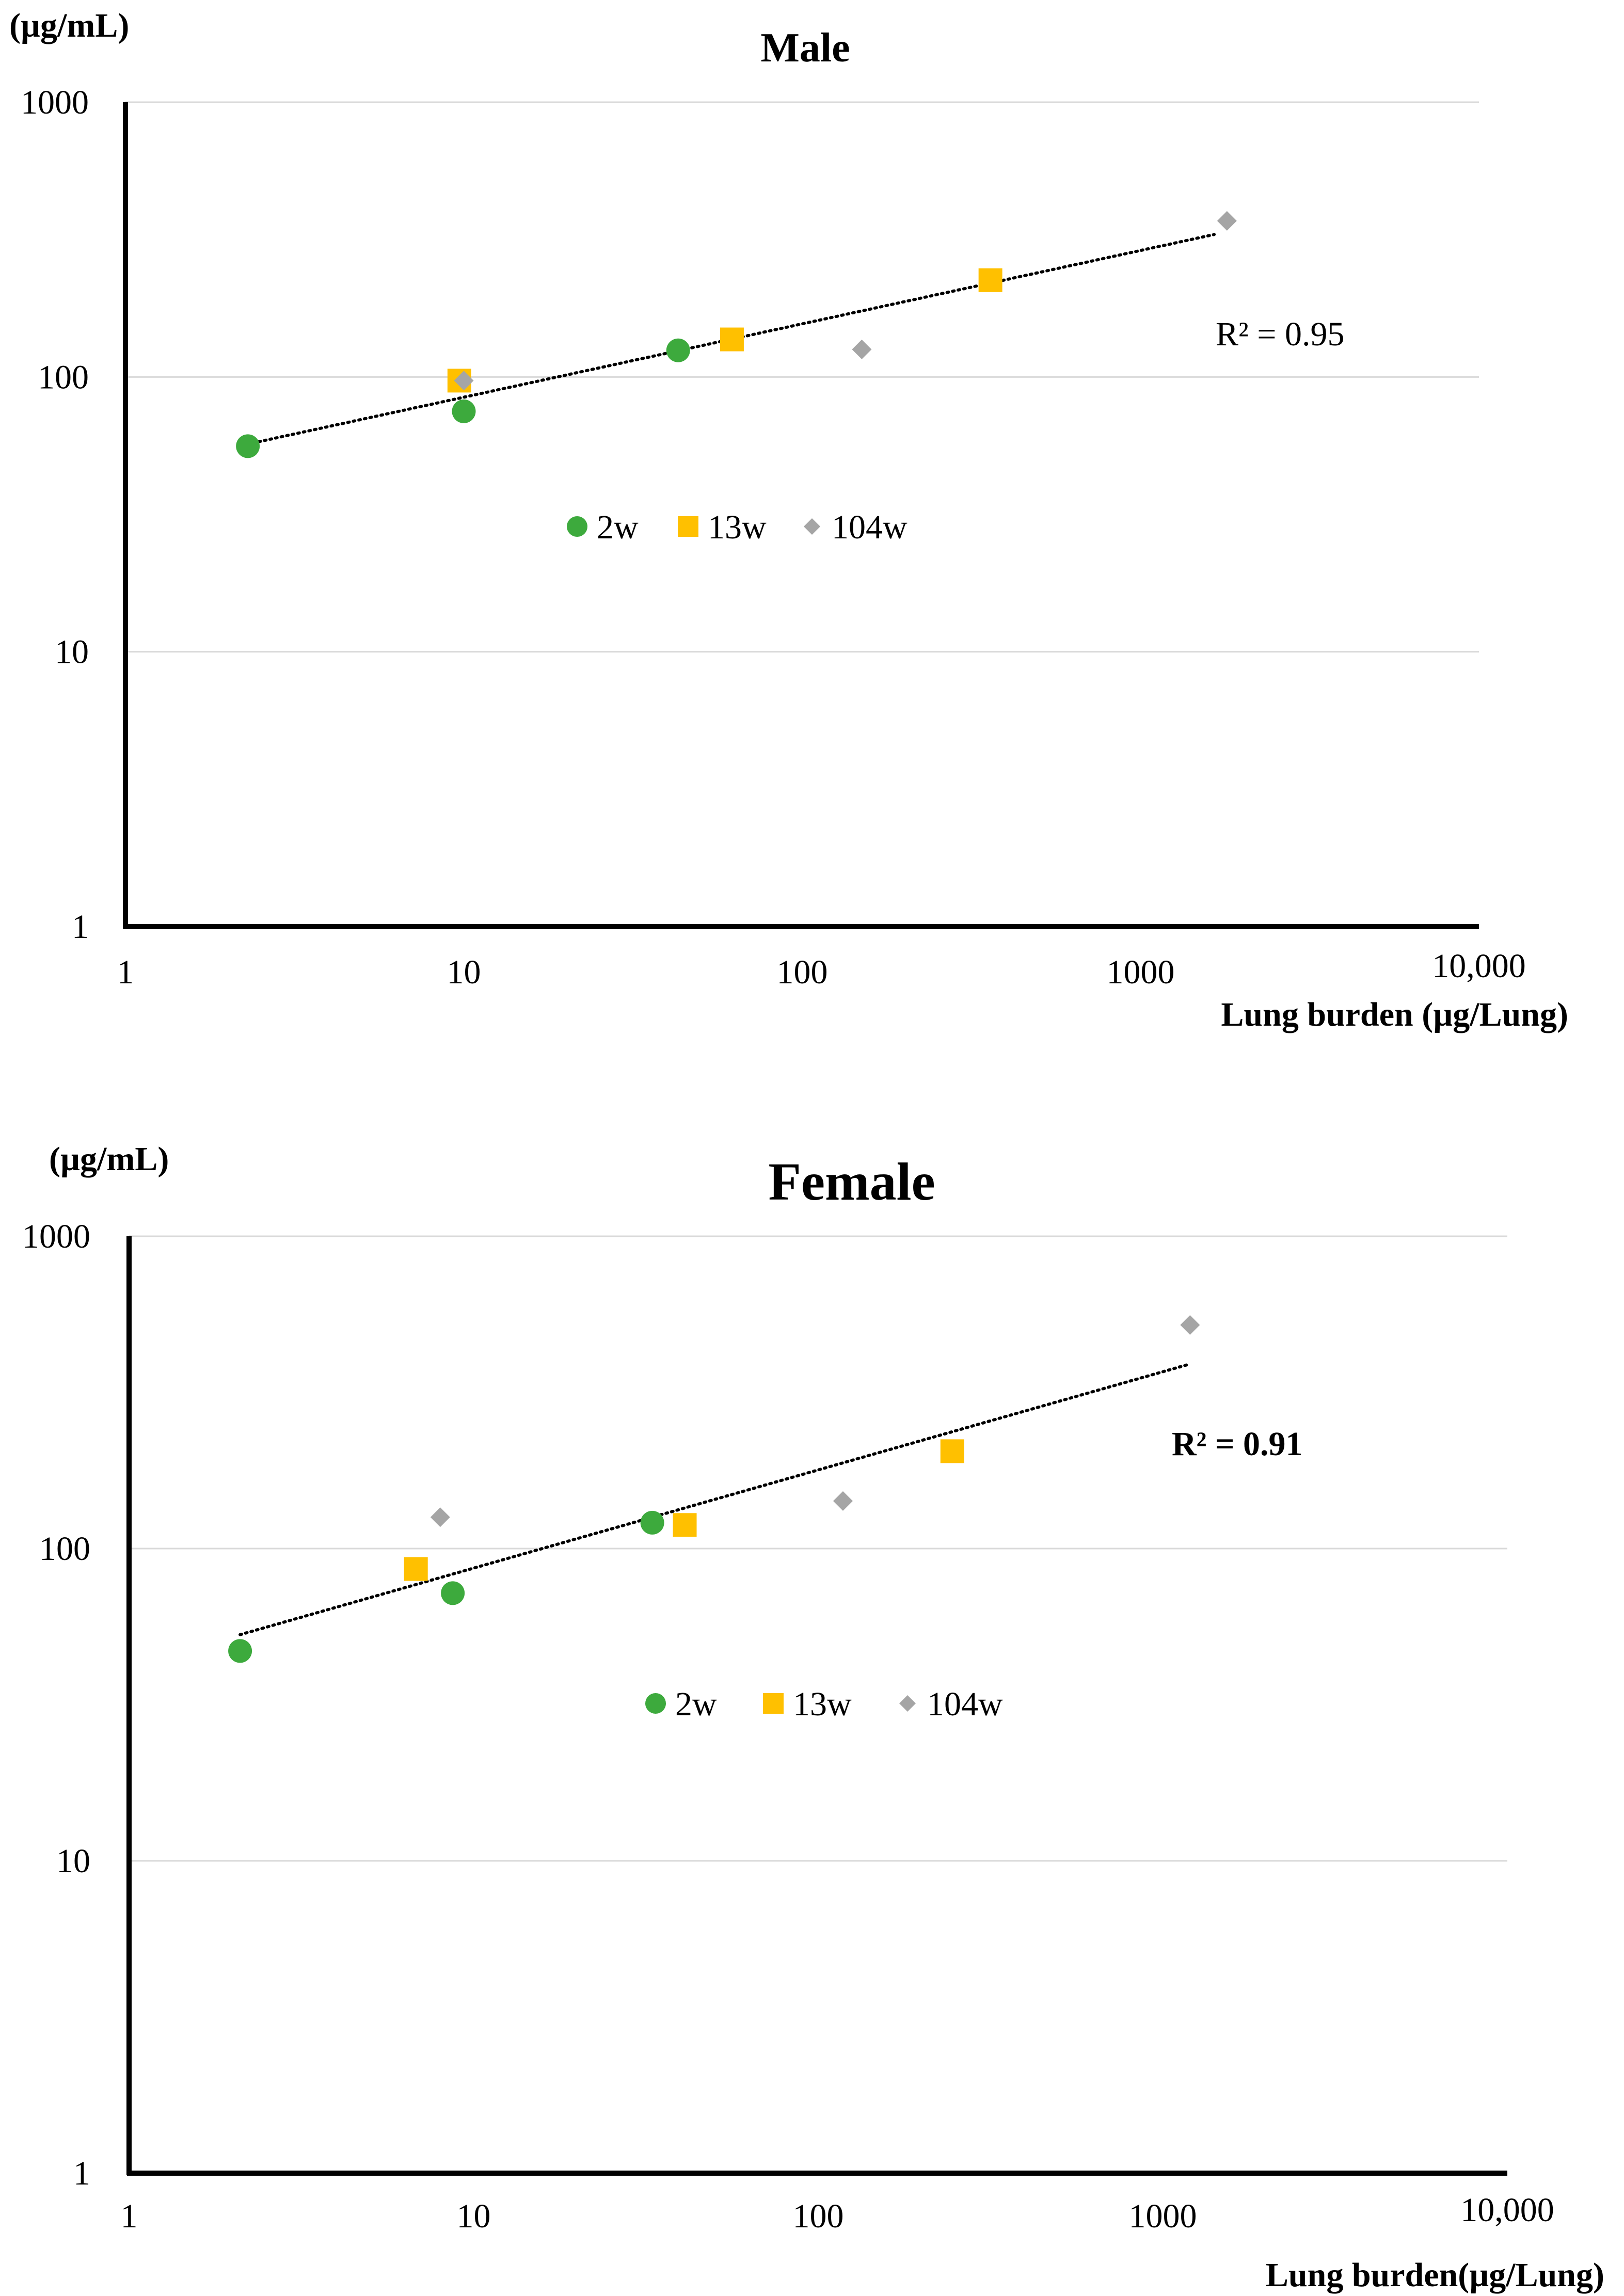  I want to click on trendline, so click(715, 1499).